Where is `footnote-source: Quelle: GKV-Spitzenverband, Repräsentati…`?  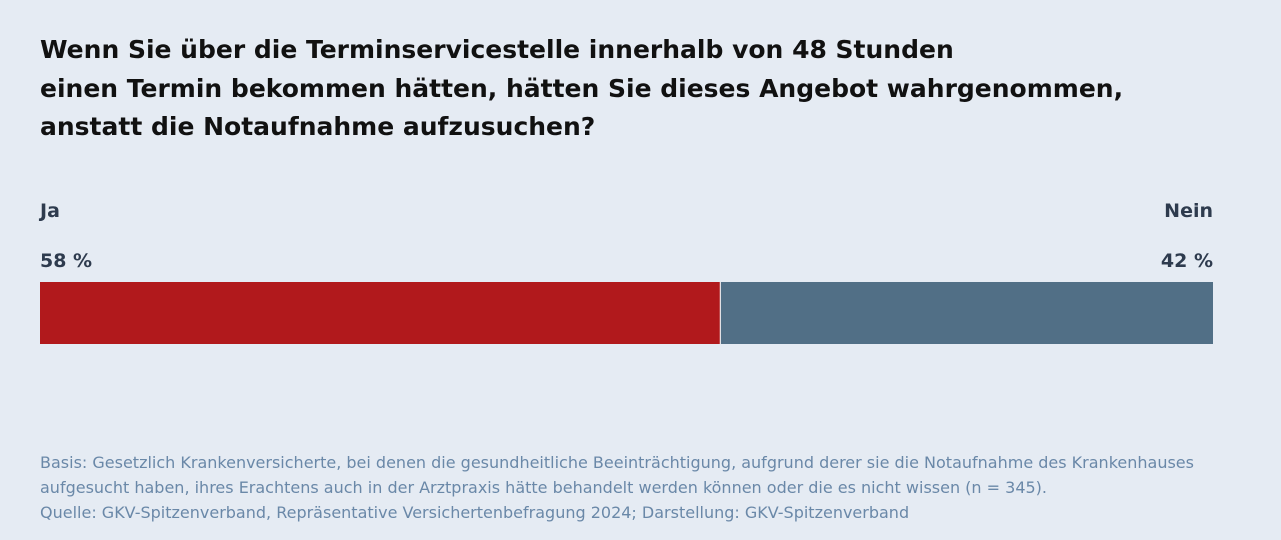
footnote-source: Quelle: GKV-Spitzenverband, Repräsentati… is located at coordinates (475, 512).